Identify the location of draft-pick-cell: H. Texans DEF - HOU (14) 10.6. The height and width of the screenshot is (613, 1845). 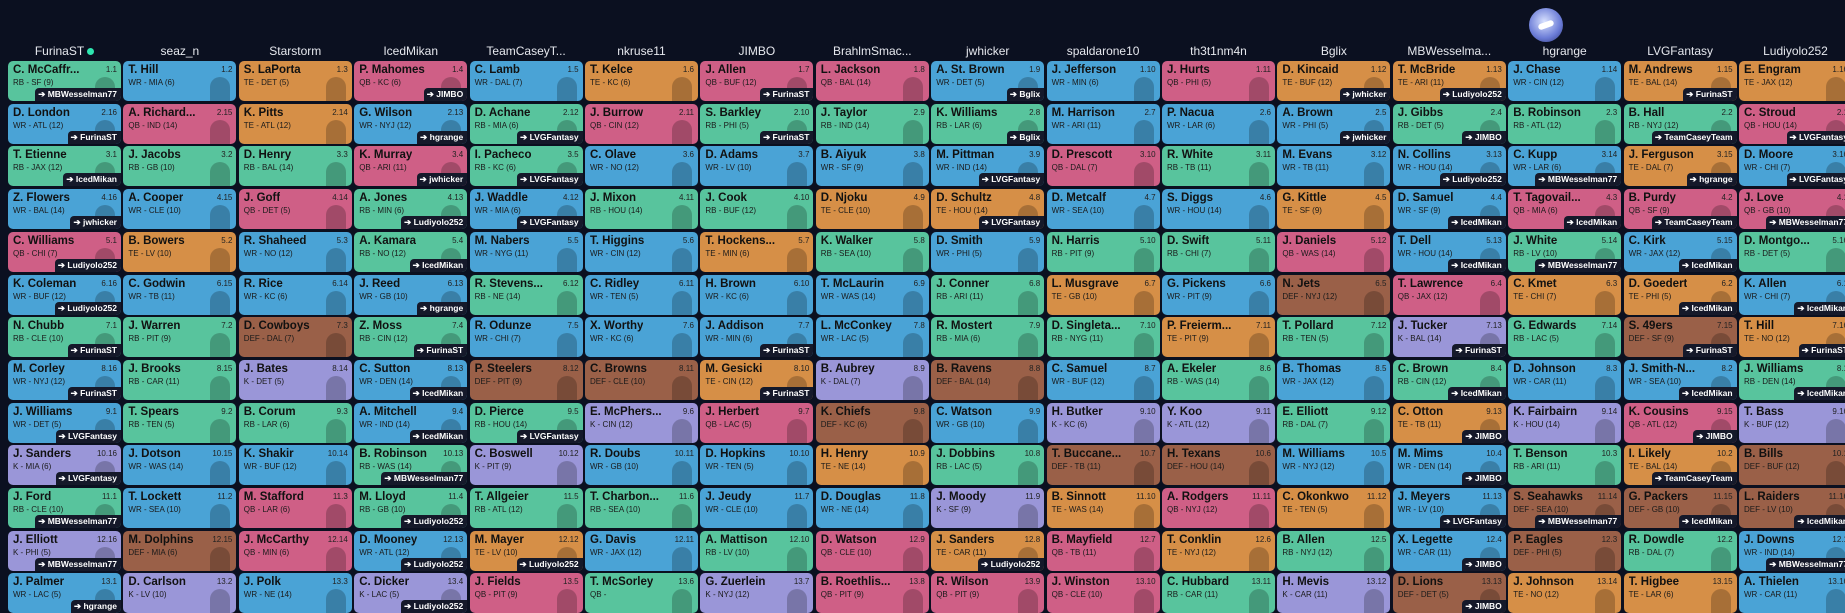
(1218, 465).